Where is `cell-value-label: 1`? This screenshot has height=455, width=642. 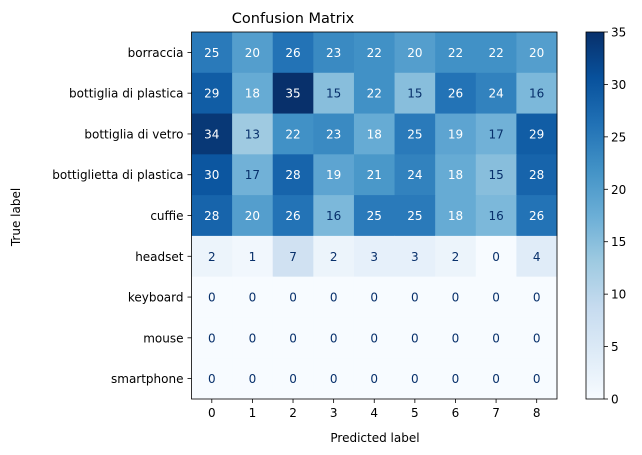 cell-value-label: 1 is located at coordinates (253, 257).